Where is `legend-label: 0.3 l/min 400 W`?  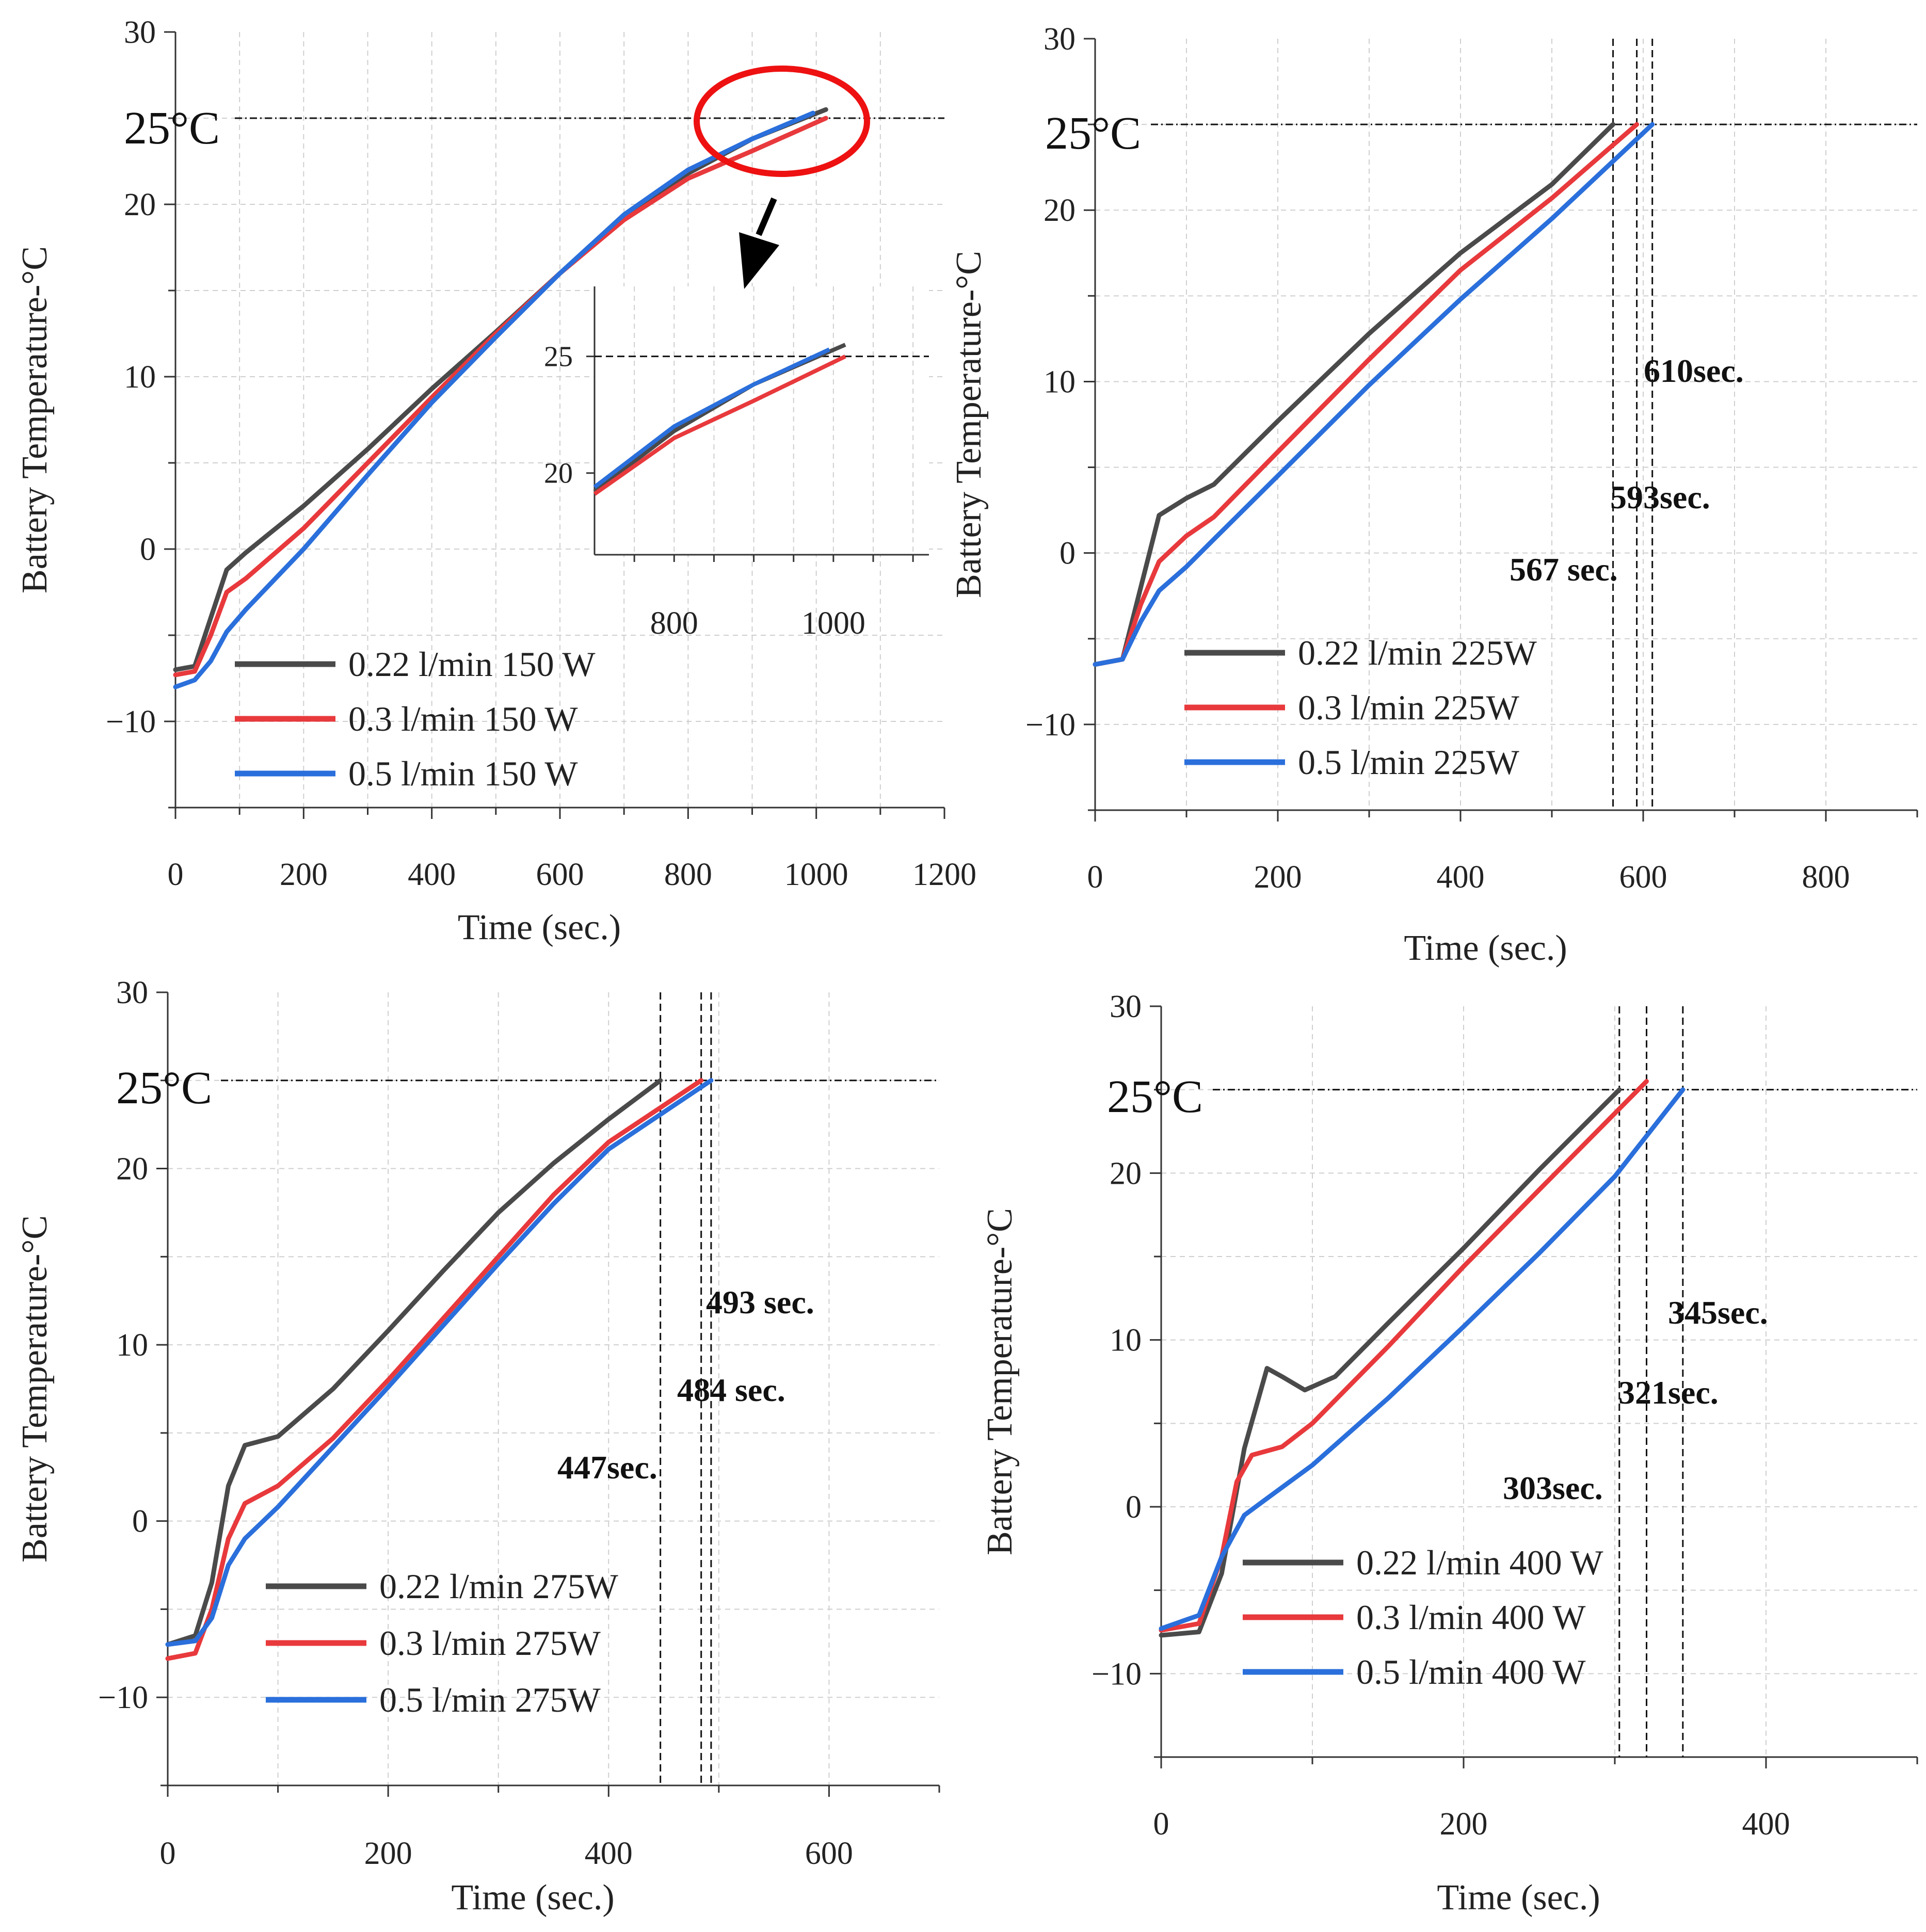 legend-label: 0.3 l/min 400 W is located at coordinates (1471, 1618).